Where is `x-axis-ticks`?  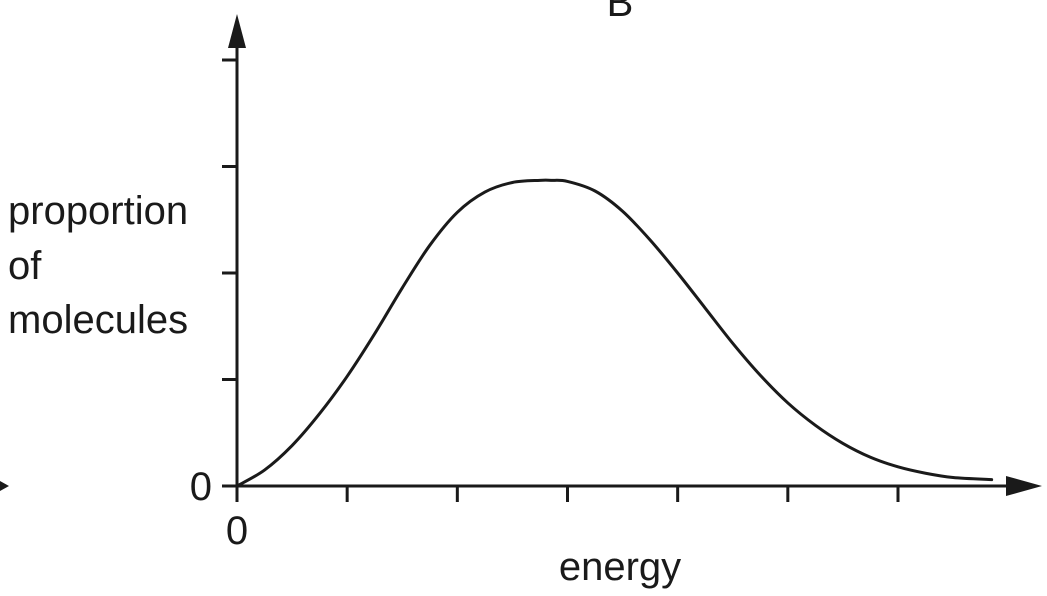 x-axis-ticks is located at coordinates (567, 494).